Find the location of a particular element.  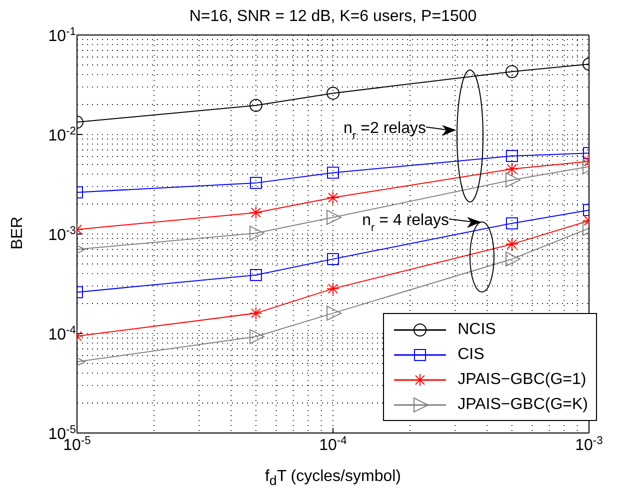

annotation: n$_{r}$ =2 relays is located at coordinates (385, 131).